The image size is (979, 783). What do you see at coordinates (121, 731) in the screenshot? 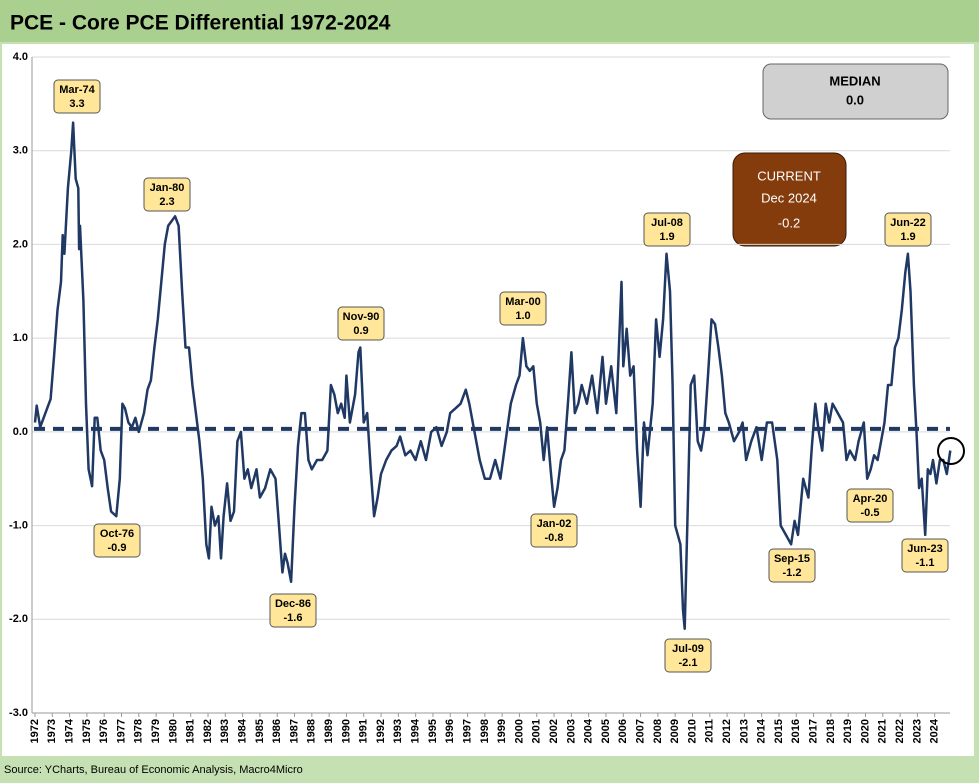
I see `x-tick-label: 1977` at bounding box center [121, 731].